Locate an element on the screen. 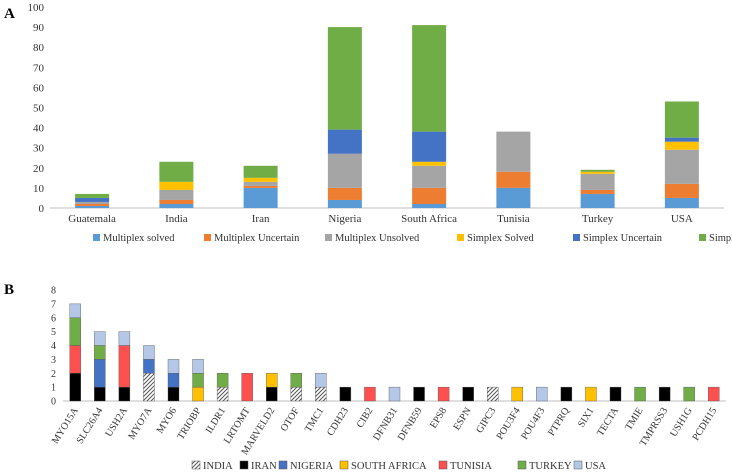 This screenshot has width=732, height=472. x-tick-label: South Africa is located at coordinates (429, 219).